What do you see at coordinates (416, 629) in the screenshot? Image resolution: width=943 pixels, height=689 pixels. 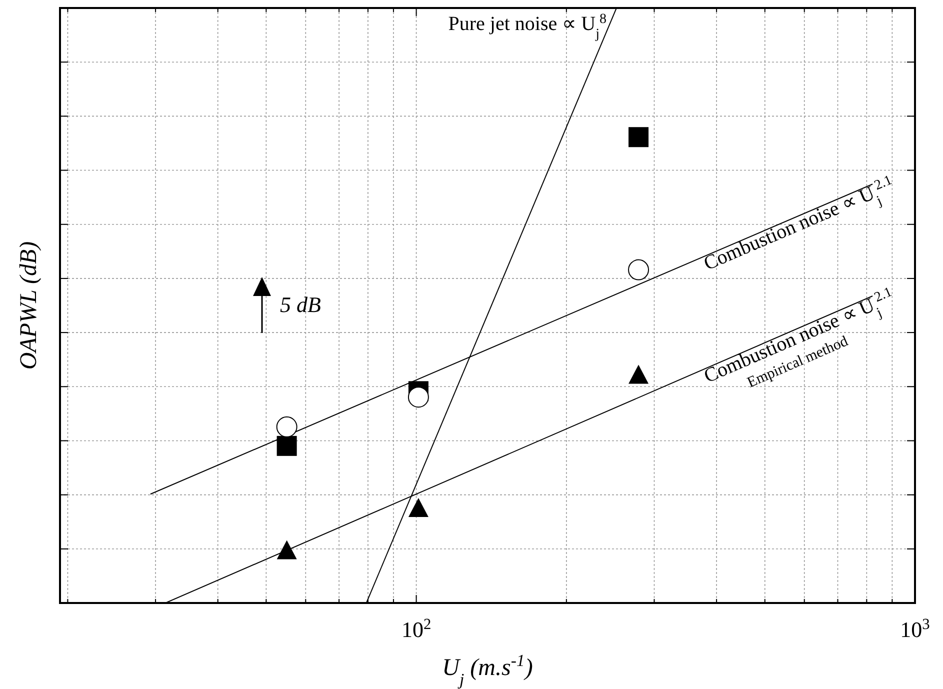 I see `x-tick-label: 10$^{2}$` at bounding box center [416, 629].